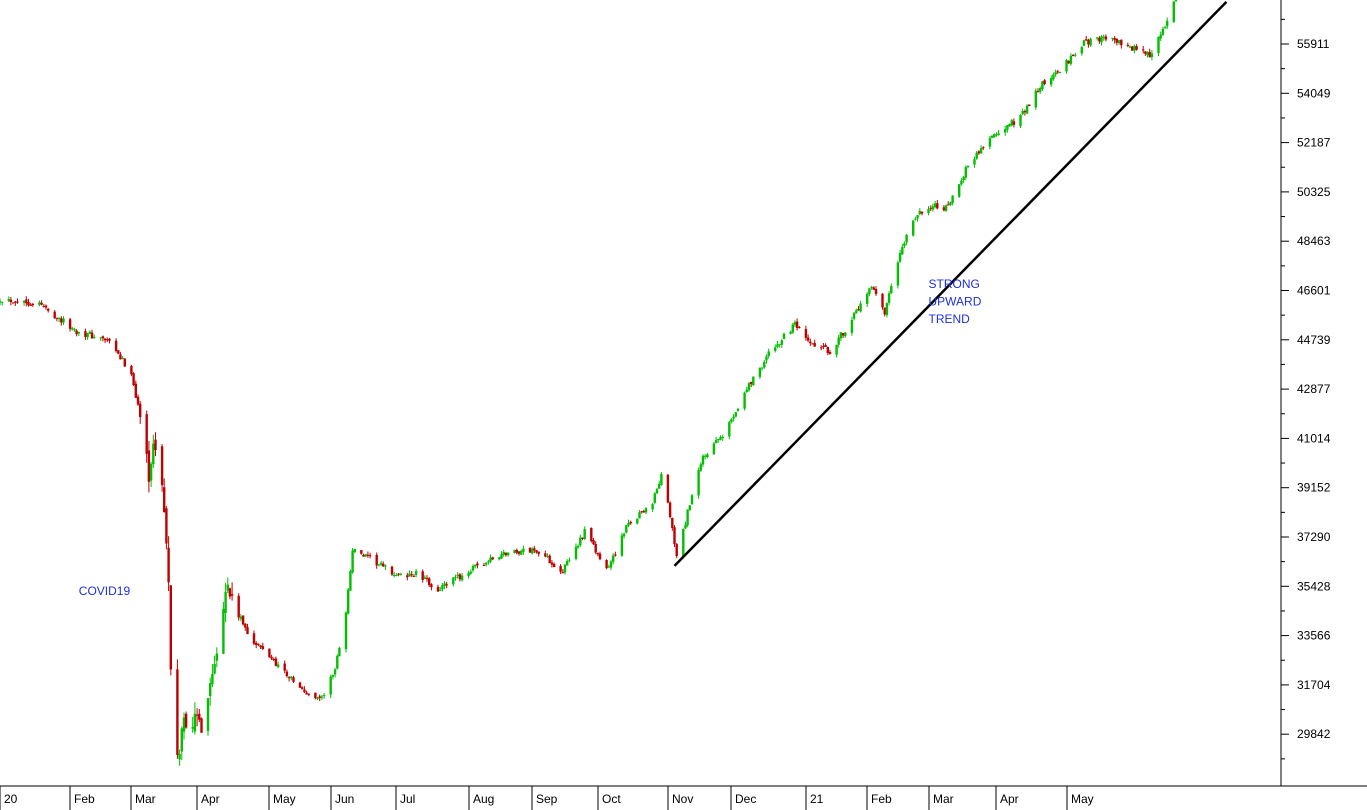 This screenshot has width=1367, height=810. Describe the element at coordinates (1314, 93) in the screenshot. I see `y-tick-label: 54049` at that location.